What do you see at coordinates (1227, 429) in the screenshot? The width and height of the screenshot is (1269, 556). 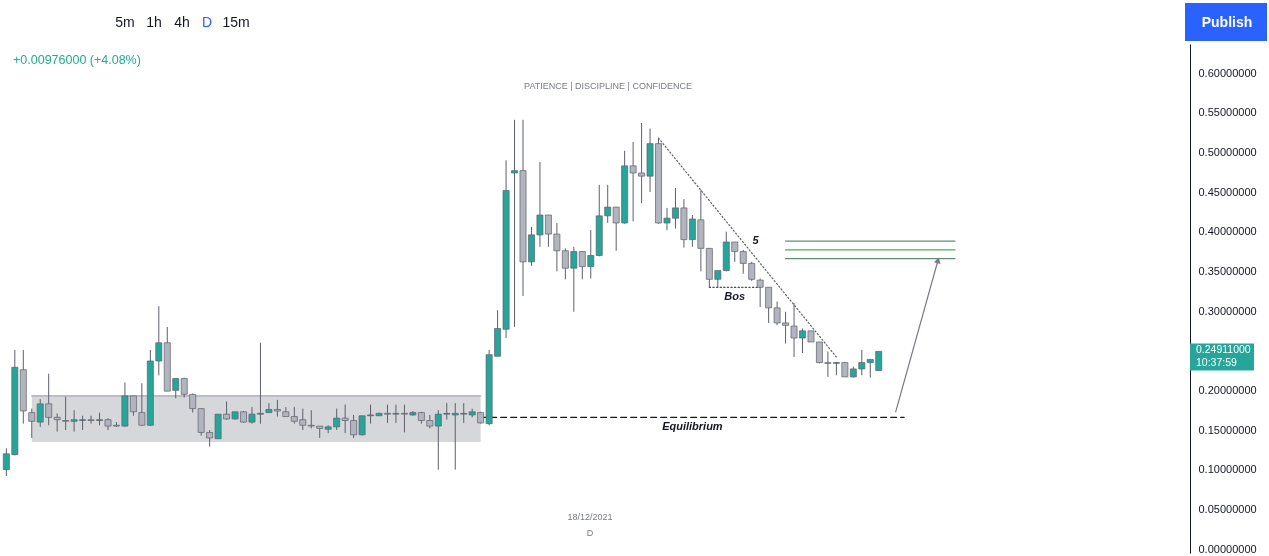 I see `y-tick-label: 0.15000000` at bounding box center [1227, 429].